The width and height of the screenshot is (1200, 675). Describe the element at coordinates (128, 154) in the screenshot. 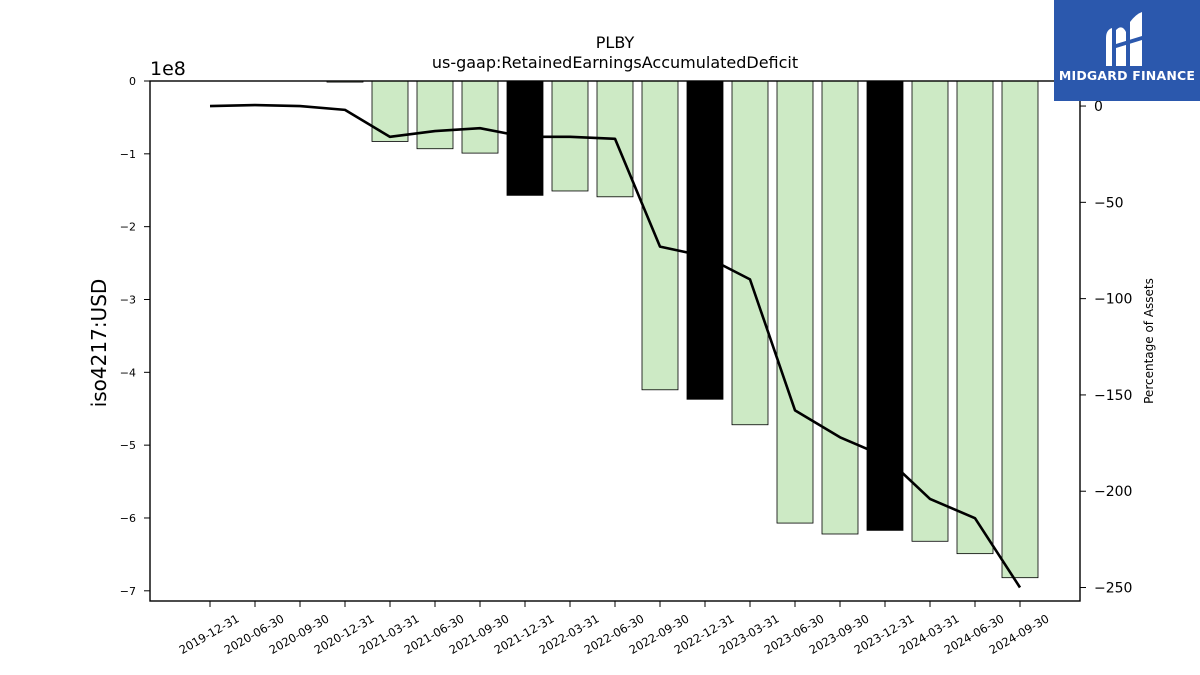

I see `y-tick-label: −1` at that location.